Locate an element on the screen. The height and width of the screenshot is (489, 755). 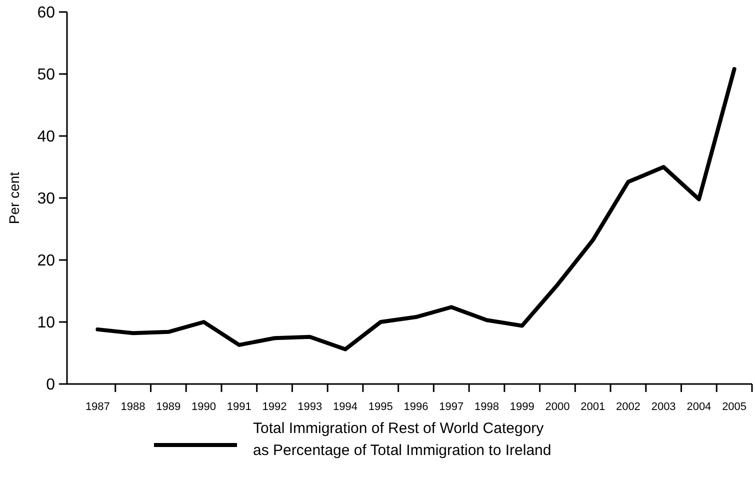
x-tick-label: 1989 is located at coordinates (168, 407).